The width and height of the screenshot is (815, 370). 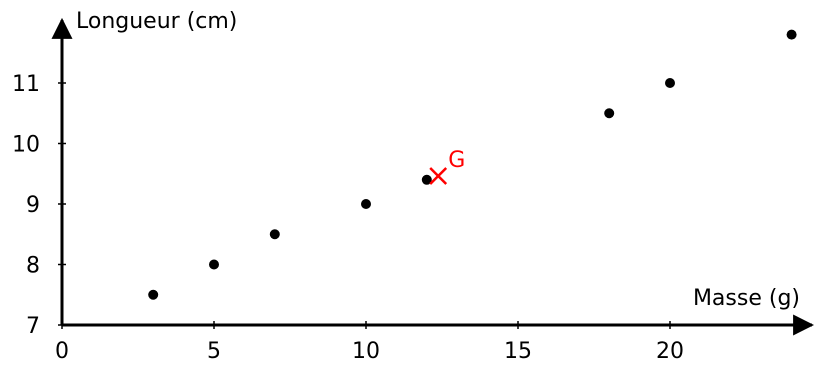 What do you see at coordinates (366, 351) in the screenshot?
I see `x-tick-label: 10` at bounding box center [366, 351].